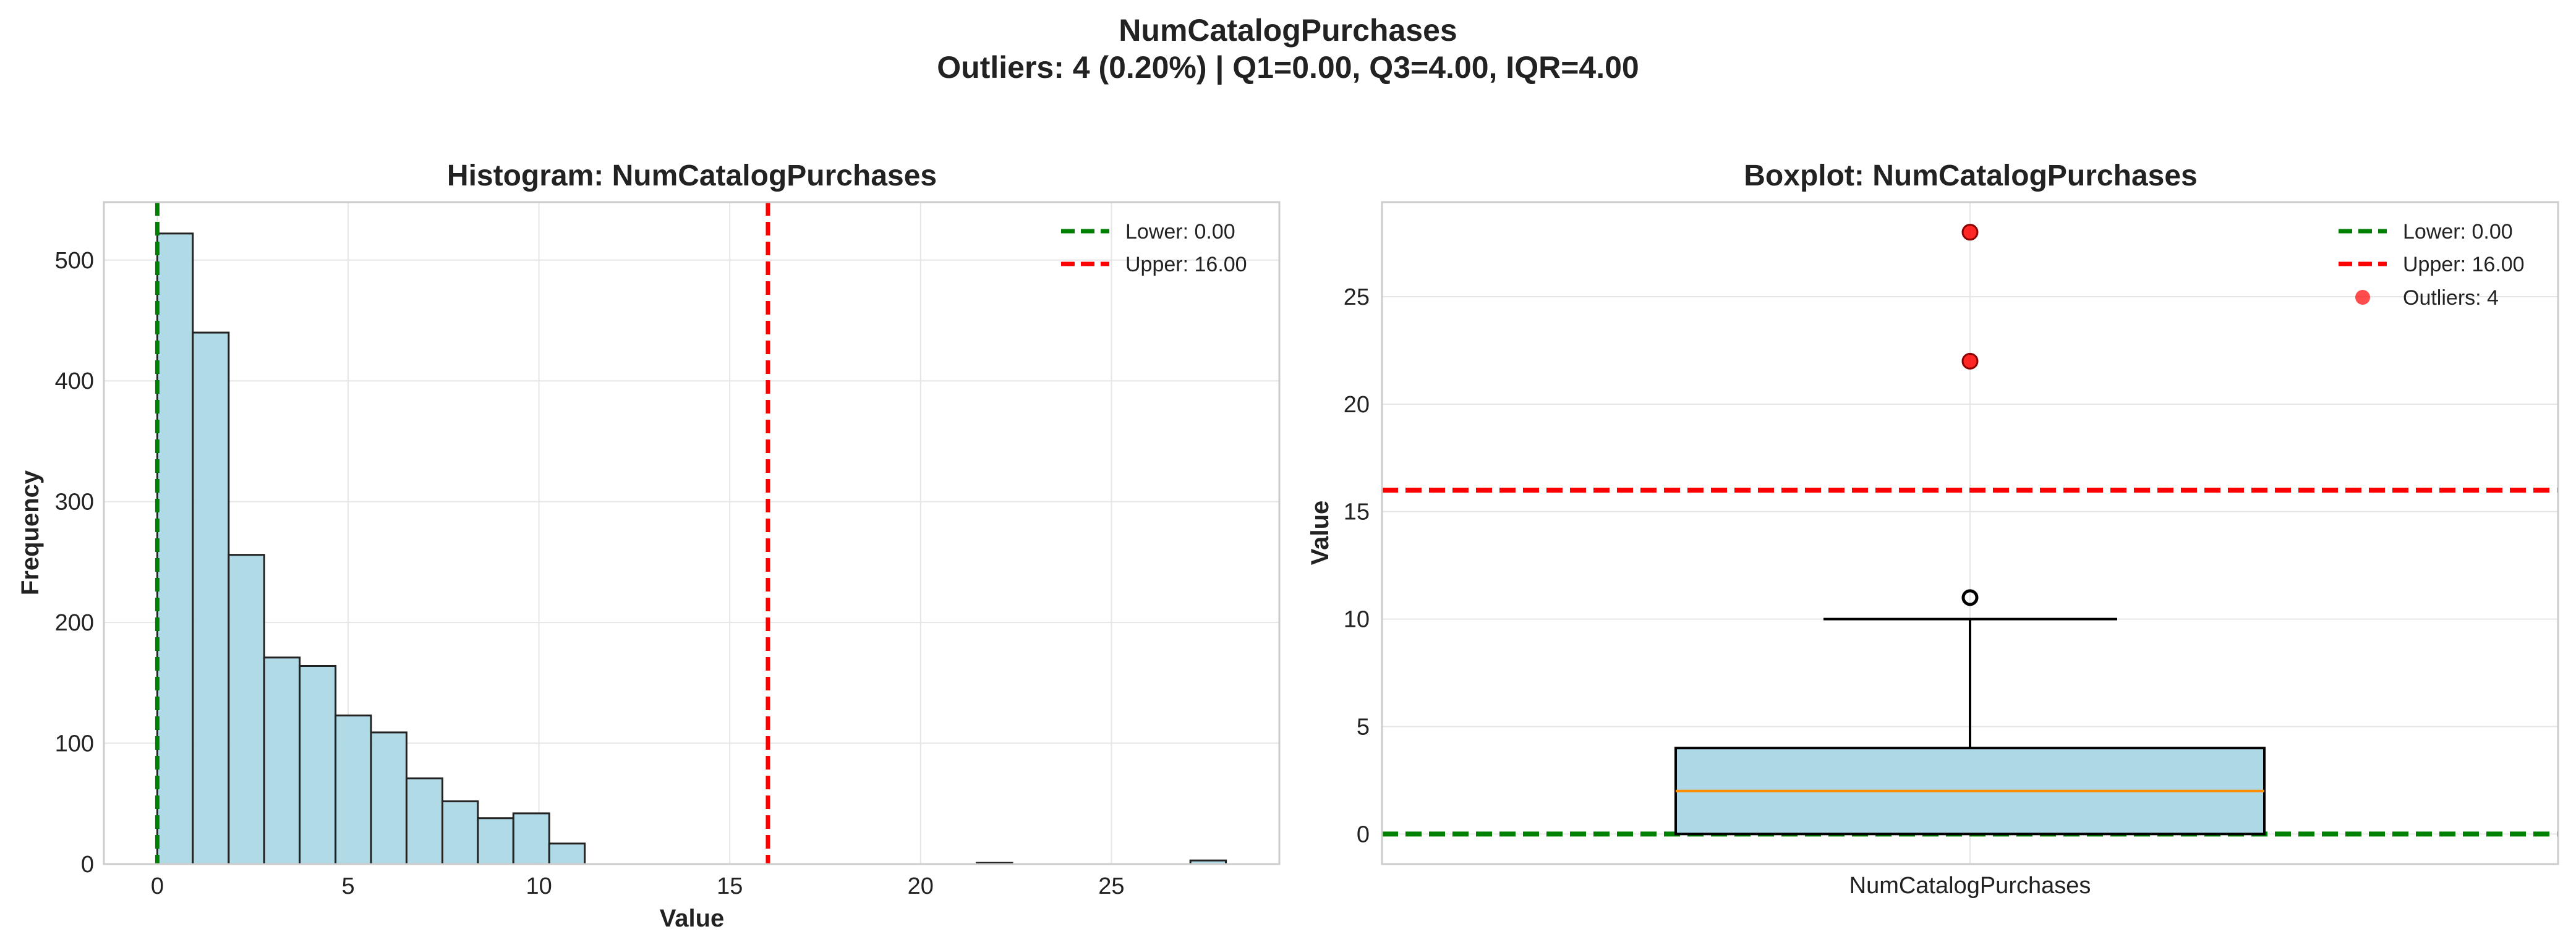  I want to click on boxplot-y-tick-label: 15, so click(1357, 512).